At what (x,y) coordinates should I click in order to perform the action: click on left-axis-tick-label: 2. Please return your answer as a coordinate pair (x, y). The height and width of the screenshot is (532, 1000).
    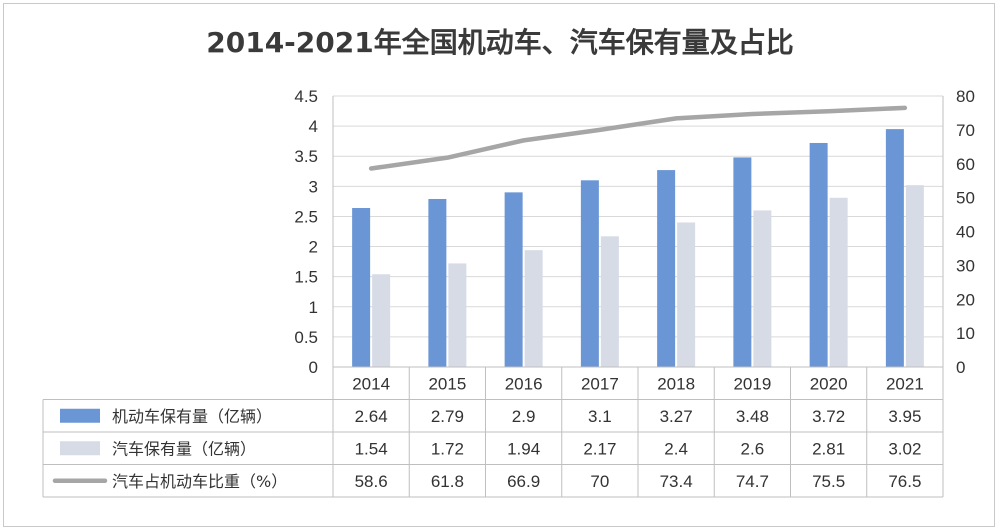
    Looking at the image, I should click on (313, 247).